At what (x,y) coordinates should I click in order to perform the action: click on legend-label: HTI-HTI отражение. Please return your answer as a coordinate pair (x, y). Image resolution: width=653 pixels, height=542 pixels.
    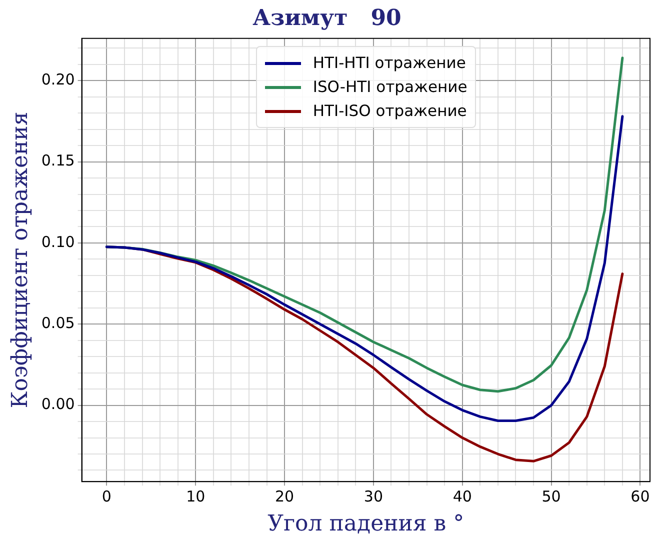
    Looking at the image, I should click on (389, 63).